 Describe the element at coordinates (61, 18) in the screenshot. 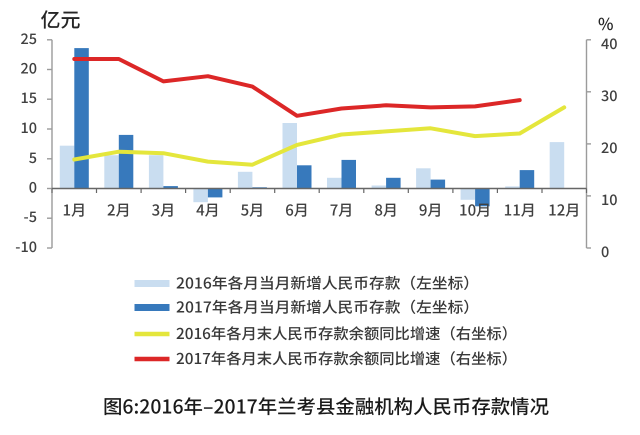

I see `svg-text: 亿元` at that location.